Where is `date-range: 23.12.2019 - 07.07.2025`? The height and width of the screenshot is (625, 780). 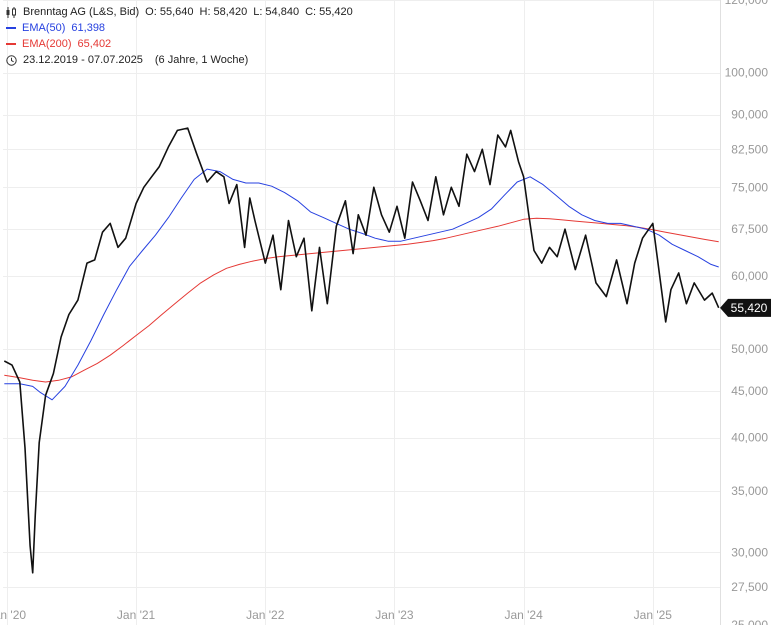
date-range: 23.12.2019 - 07.07.2025 is located at coordinates (83, 60).